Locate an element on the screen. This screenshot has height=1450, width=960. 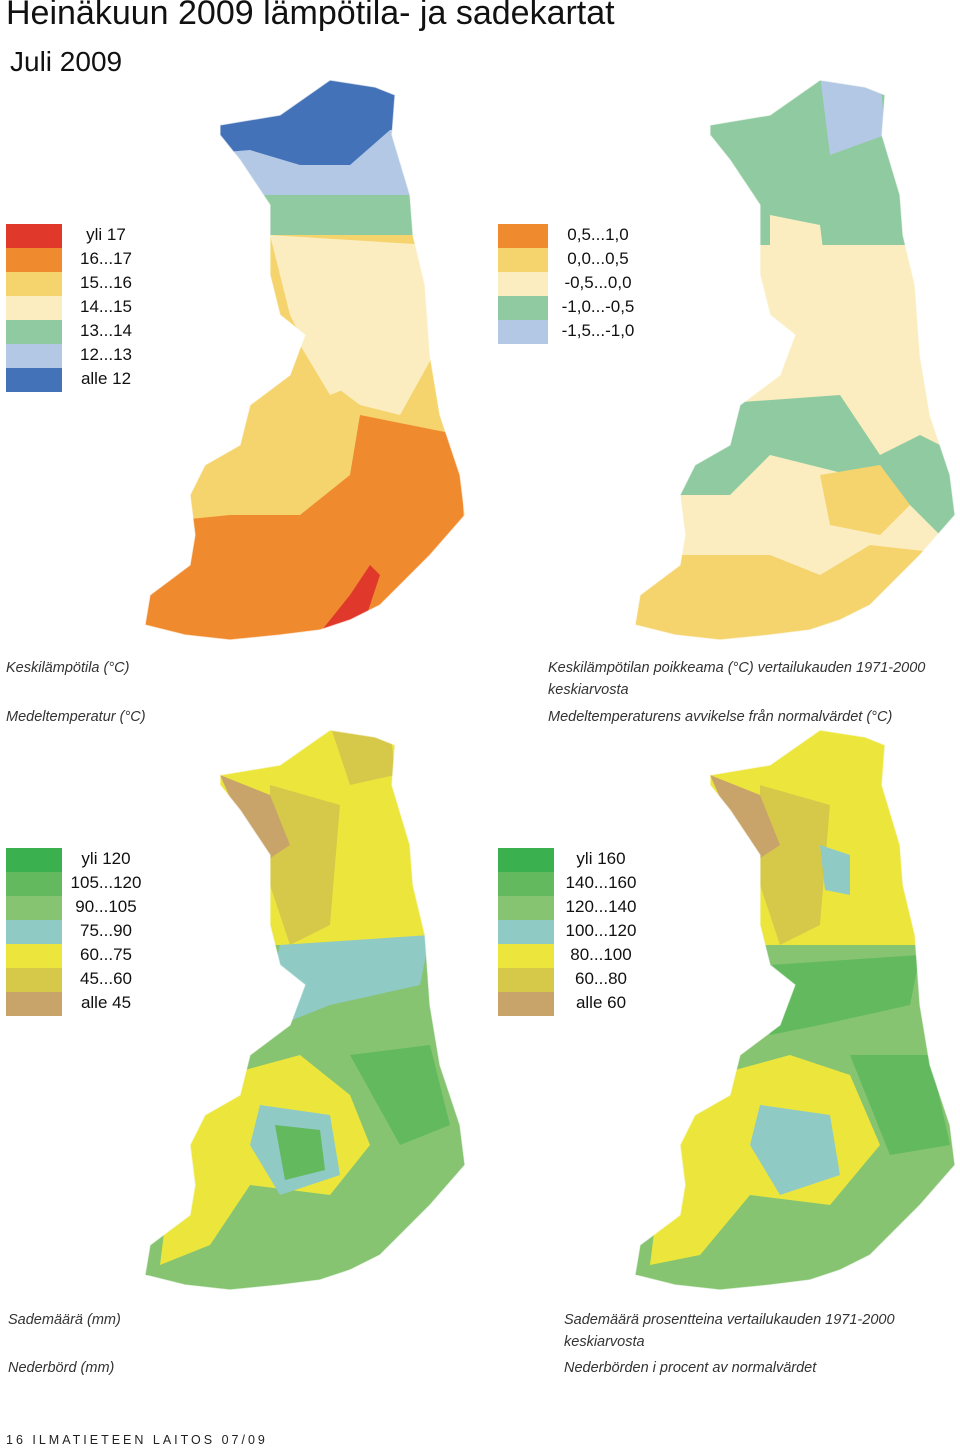
legend-label: 60...75 is located at coordinates (106, 954).